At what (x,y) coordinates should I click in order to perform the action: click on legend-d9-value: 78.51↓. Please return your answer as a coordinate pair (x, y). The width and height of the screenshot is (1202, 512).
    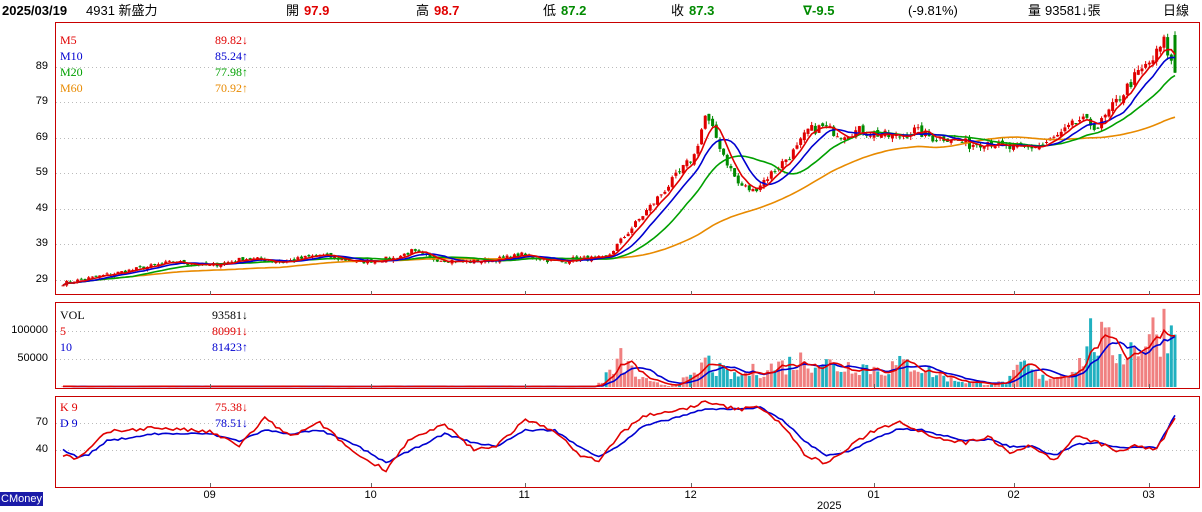
    Looking at the image, I should click on (231, 423).